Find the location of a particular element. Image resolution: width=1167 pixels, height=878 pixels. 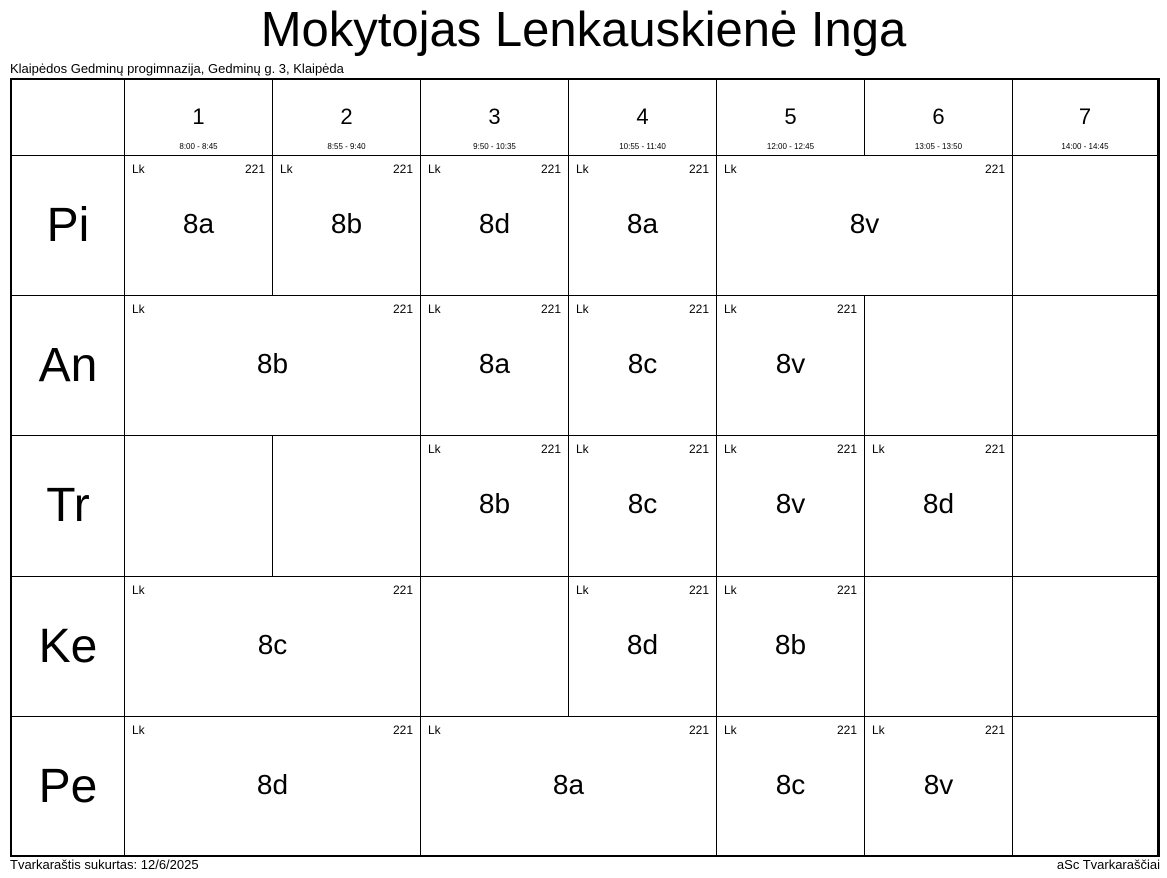

period-time: 8:55 - 9:40 is located at coordinates (346, 146).